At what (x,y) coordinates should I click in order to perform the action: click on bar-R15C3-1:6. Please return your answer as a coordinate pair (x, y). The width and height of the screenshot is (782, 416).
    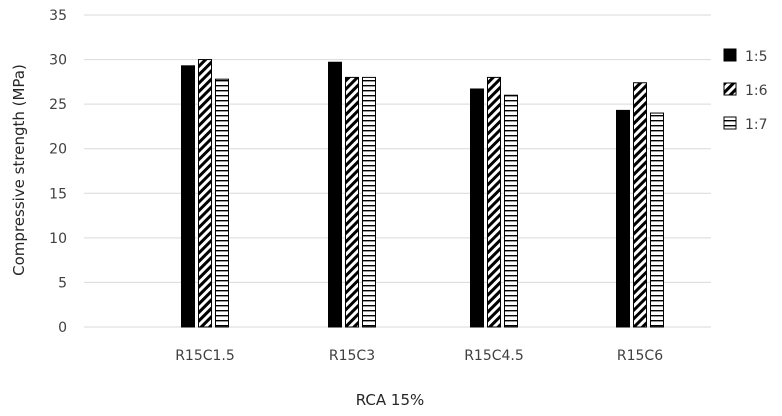
    Looking at the image, I should click on (352, 202).